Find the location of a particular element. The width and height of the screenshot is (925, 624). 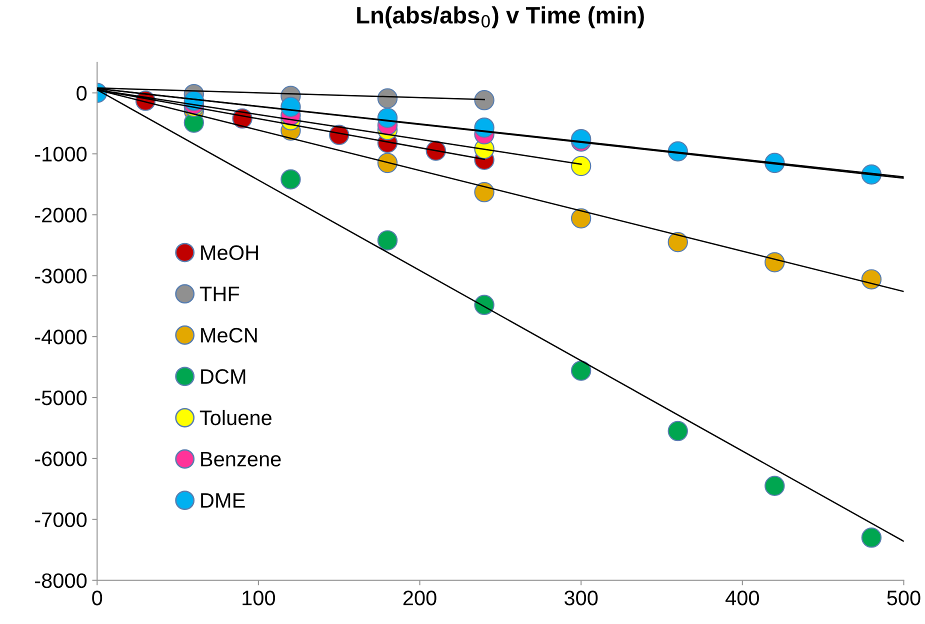

y-tick-label: -3000 is located at coordinates (61, 276).